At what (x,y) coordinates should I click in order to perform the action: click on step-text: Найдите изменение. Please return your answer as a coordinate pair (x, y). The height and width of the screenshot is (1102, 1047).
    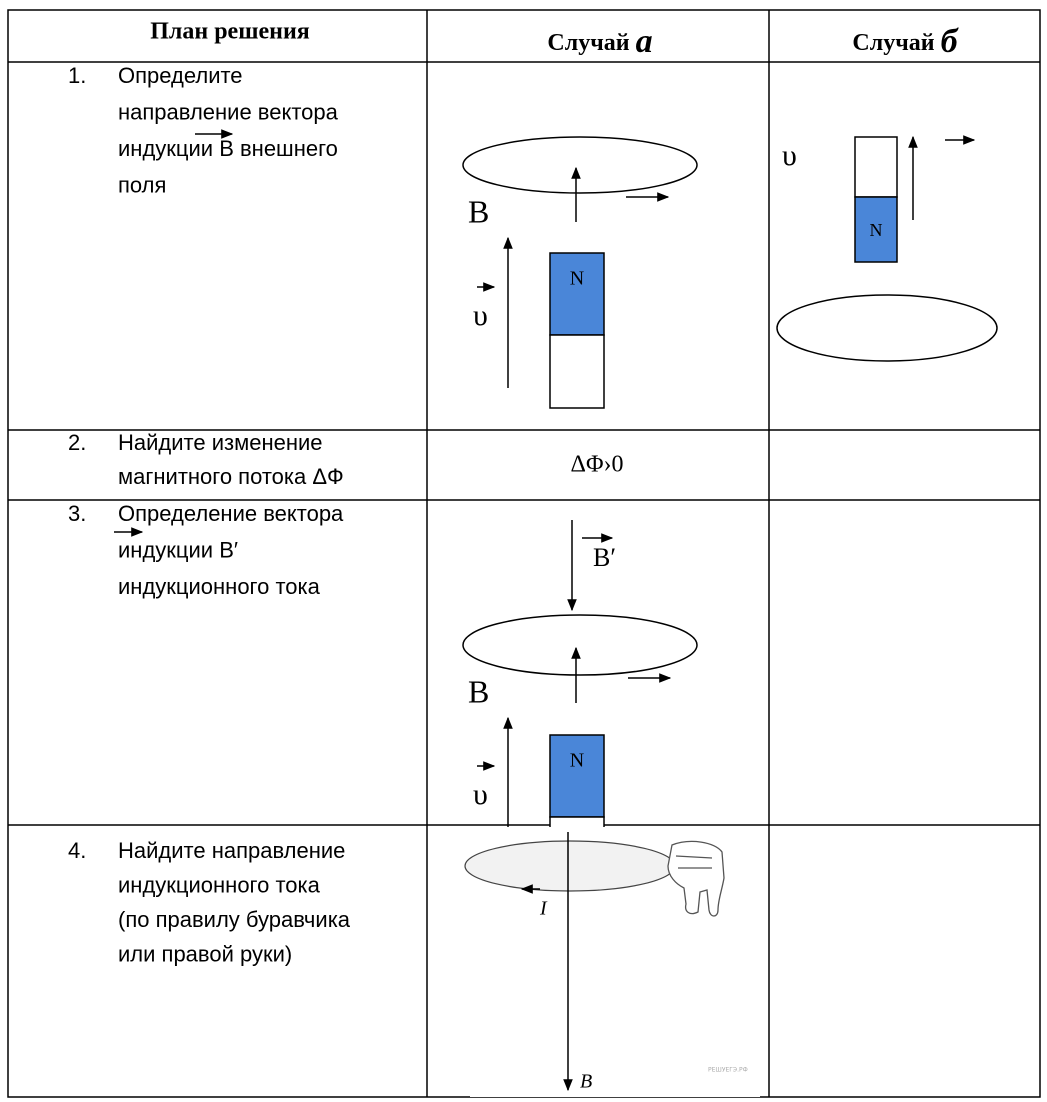
    Looking at the image, I should click on (220, 442).